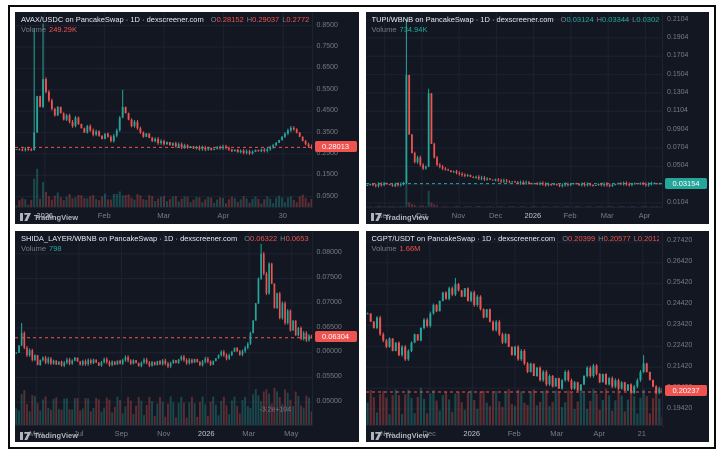 The width and height of the screenshot is (724, 454). What do you see at coordinates (678, 92) in the screenshot?
I see `price-tick: 0.1304` at bounding box center [678, 92].